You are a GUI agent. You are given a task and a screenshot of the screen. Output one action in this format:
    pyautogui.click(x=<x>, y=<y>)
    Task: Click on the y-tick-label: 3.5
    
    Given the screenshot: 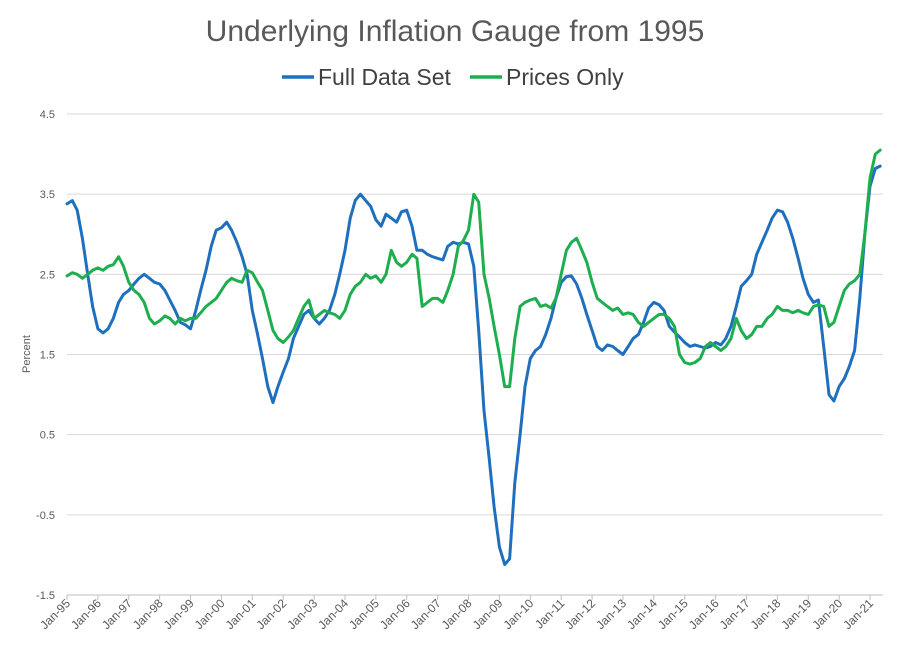 What is the action you would take?
    pyautogui.click(x=47, y=195)
    